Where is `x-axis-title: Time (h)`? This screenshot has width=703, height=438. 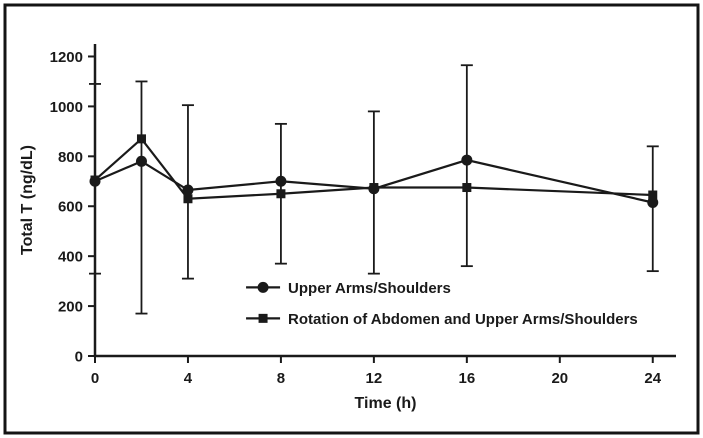
x-axis-title: Time (h) is located at coordinates (386, 403).